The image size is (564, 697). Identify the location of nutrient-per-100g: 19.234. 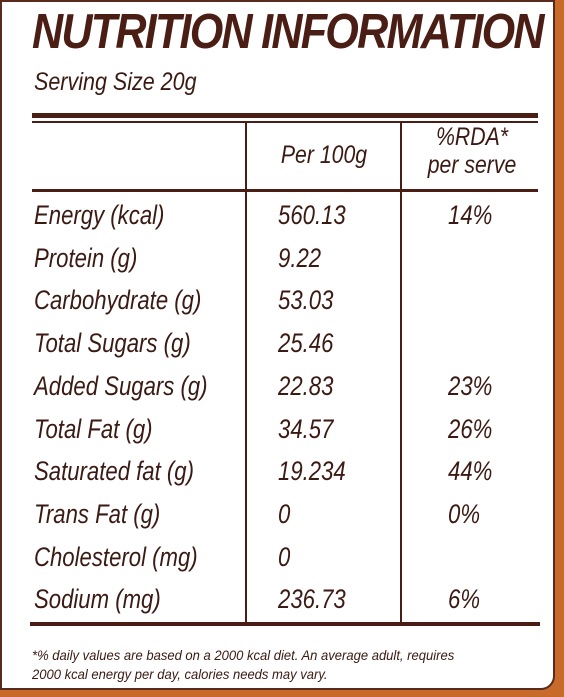
(312, 471).